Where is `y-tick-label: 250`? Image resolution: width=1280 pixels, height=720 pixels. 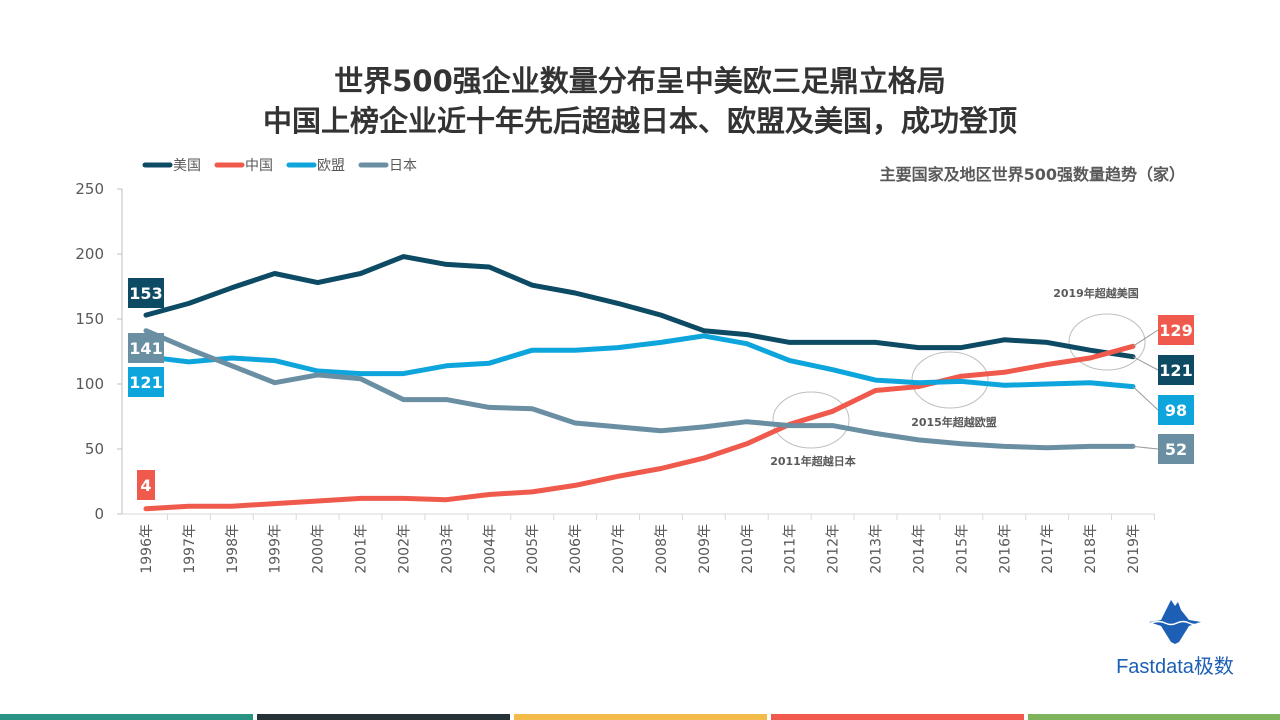 y-tick-label: 250 is located at coordinates (89, 189).